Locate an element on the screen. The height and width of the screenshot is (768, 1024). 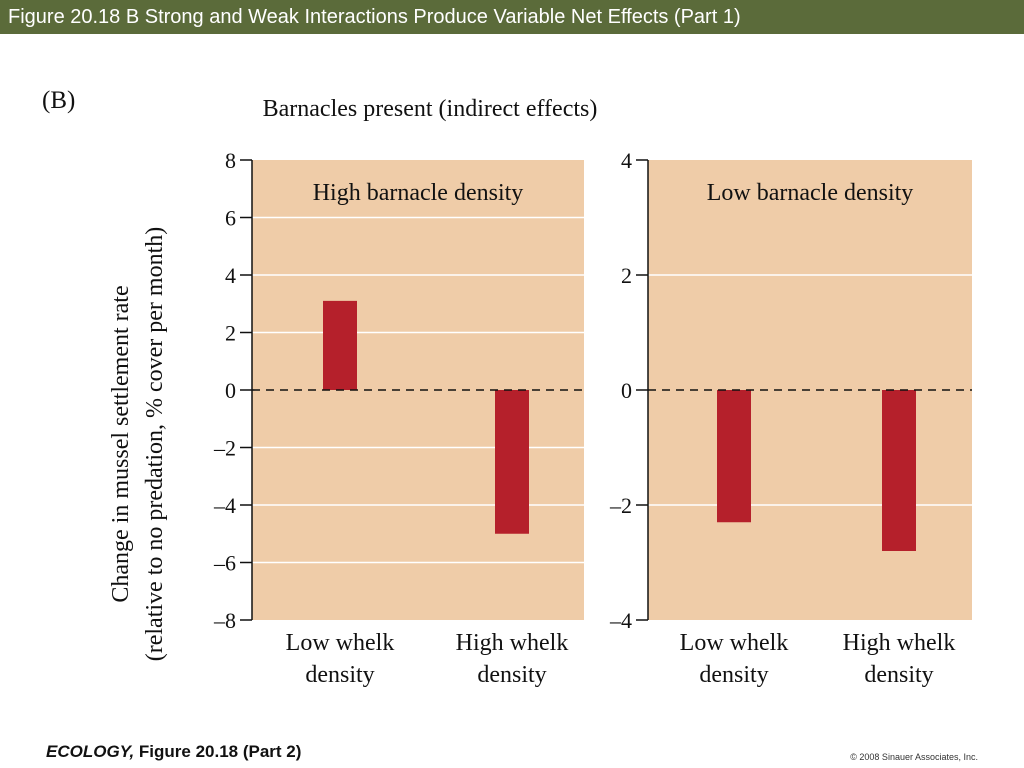
panel-title: Low barnacle density is located at coordinates (810, 193).